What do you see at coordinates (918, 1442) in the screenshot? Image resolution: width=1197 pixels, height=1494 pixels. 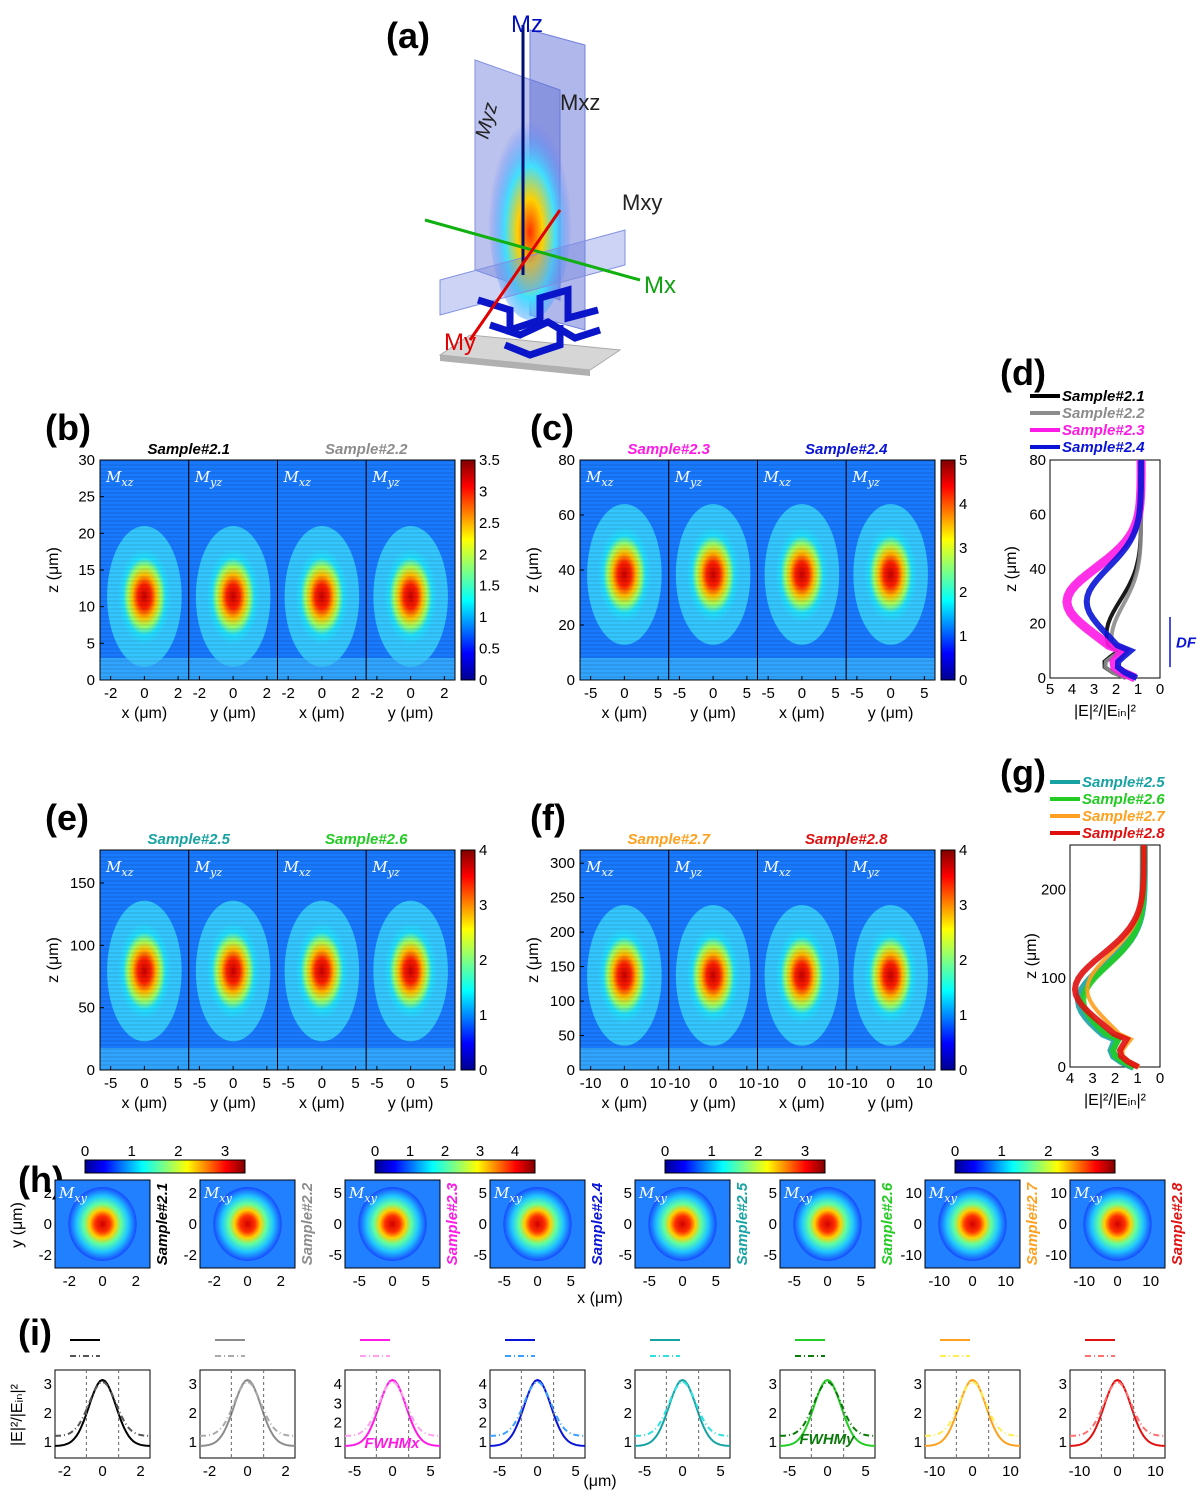 I see `y-tick-label: 1` at bounding box center [918, 1442].